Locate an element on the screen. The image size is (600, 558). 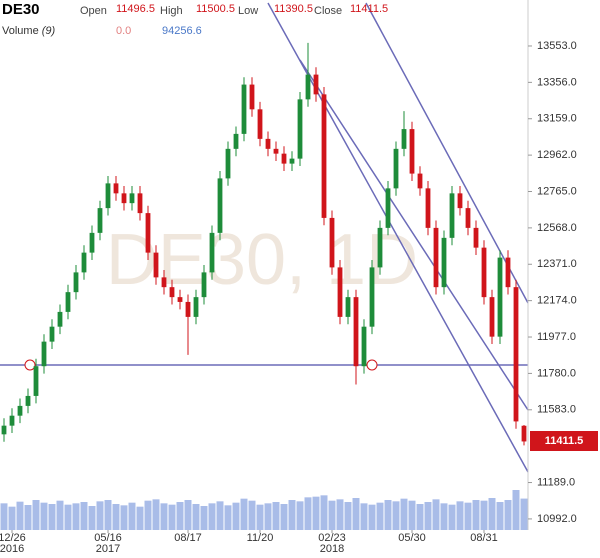
y-tick-label: 13159.0 is located at coordinates (557, 119).